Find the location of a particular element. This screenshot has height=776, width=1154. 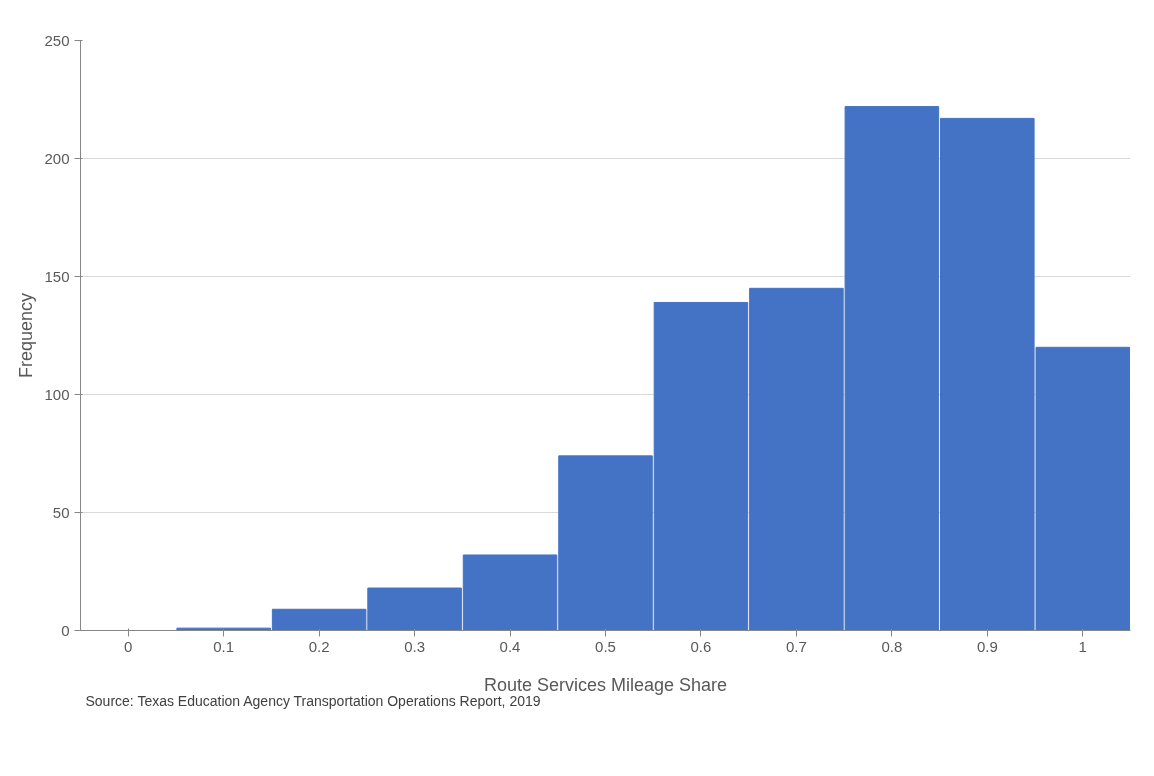

y-axis-title: Frequency is located at coordinates (26, 335).